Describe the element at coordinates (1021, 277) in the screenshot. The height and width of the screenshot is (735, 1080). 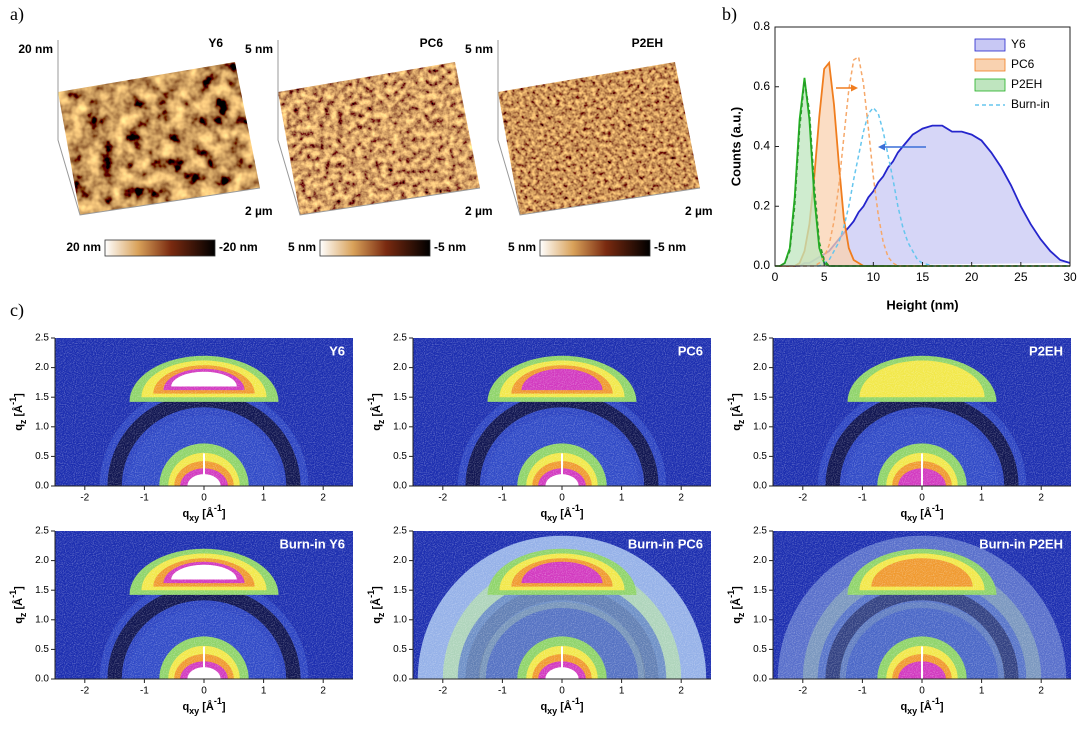
I see `x-tick-label: 25` at that location.